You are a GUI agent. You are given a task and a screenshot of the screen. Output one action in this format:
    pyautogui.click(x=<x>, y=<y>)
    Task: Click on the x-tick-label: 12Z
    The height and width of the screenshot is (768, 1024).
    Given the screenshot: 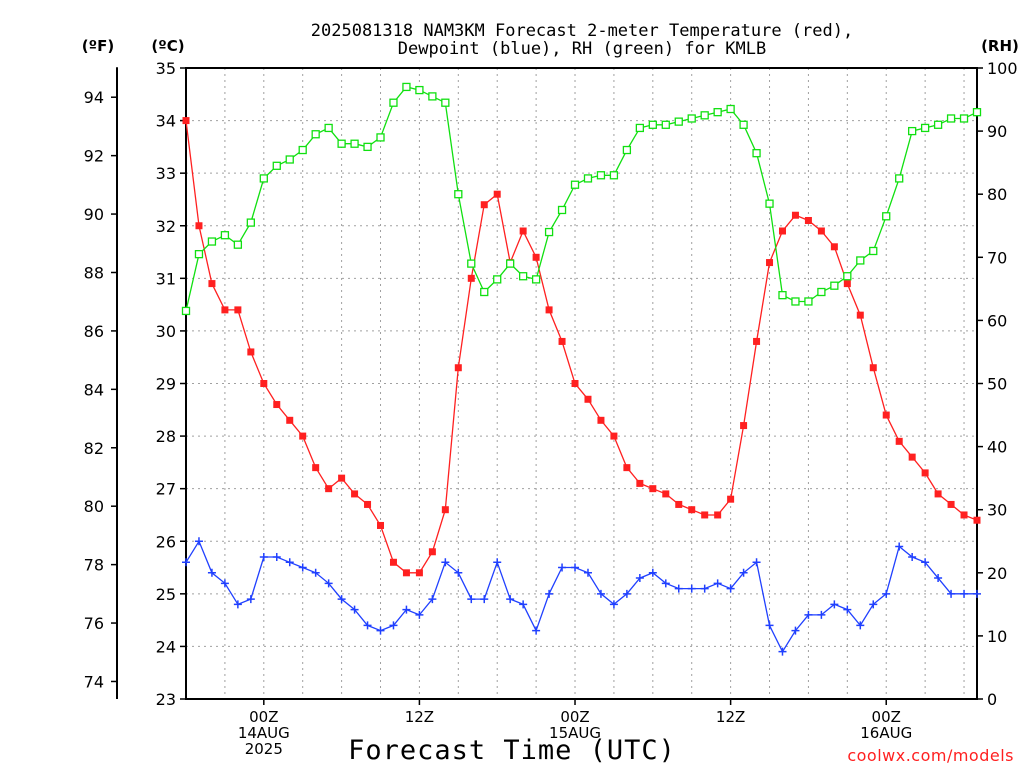 What is the action you would take?
    pyautogui.click(x=419, y=717)
    